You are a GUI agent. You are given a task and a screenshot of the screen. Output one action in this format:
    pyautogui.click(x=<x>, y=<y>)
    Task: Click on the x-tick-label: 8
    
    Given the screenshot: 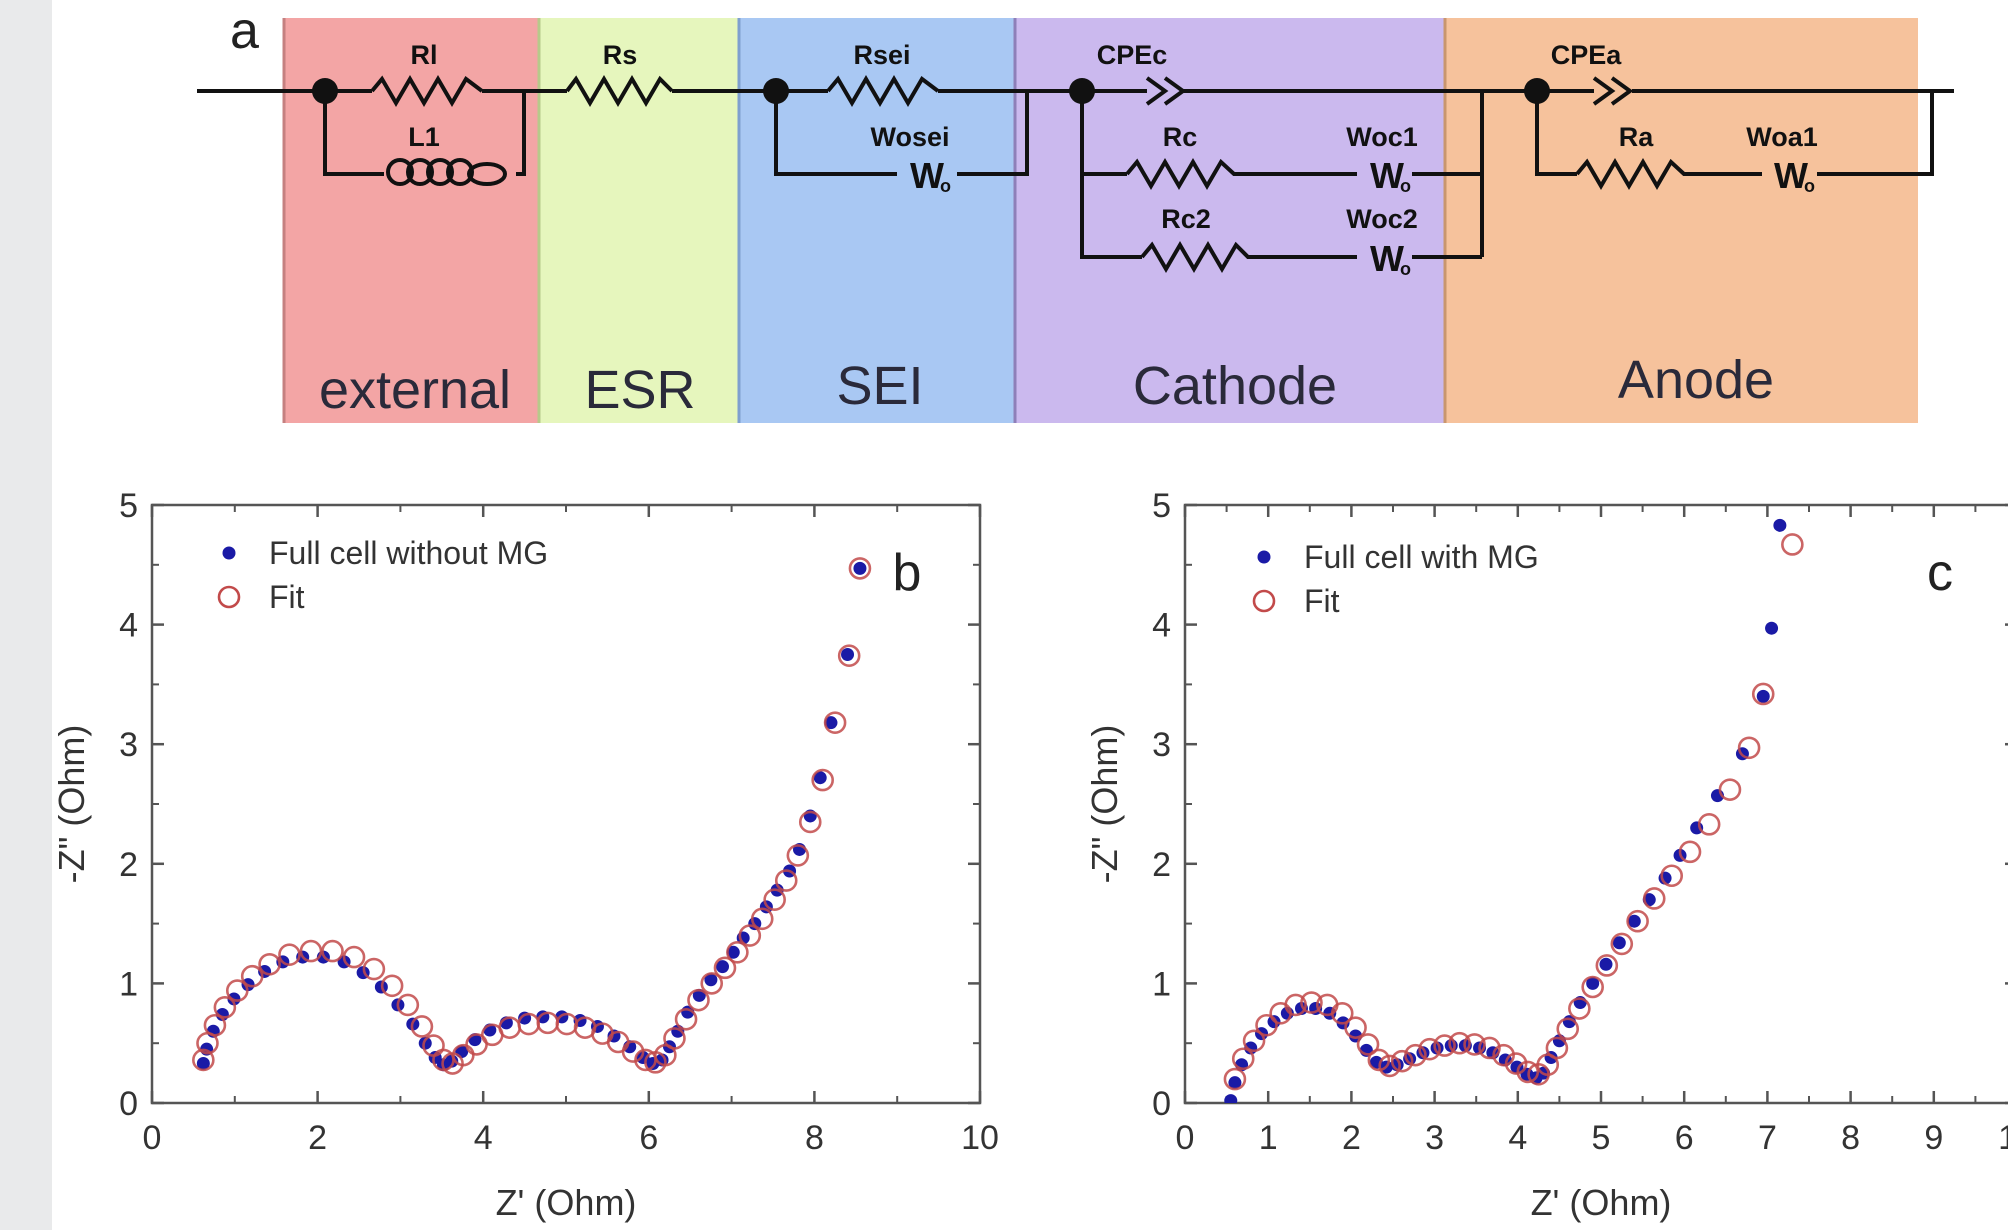 What is the action you would take?
    pyautogui.click(x=814, y=1138)
    